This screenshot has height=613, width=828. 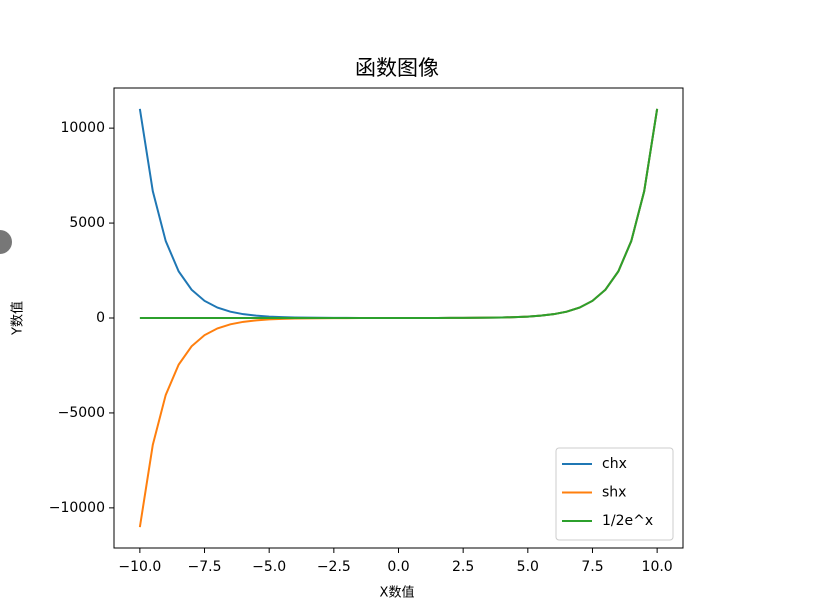 What do you see at coordinates (528, 567) in the screenshot?
I see `x-tick-label: 5.0` at bounding box center [528, 567].